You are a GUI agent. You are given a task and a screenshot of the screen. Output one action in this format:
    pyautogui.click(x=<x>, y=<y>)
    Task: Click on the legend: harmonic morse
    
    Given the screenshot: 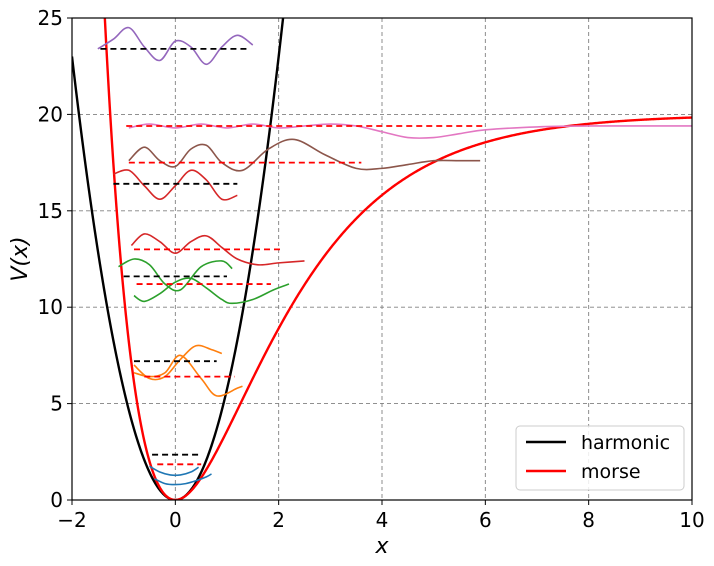 What is the action you would take?
    pyautogui.click(x=600, y=458)
    